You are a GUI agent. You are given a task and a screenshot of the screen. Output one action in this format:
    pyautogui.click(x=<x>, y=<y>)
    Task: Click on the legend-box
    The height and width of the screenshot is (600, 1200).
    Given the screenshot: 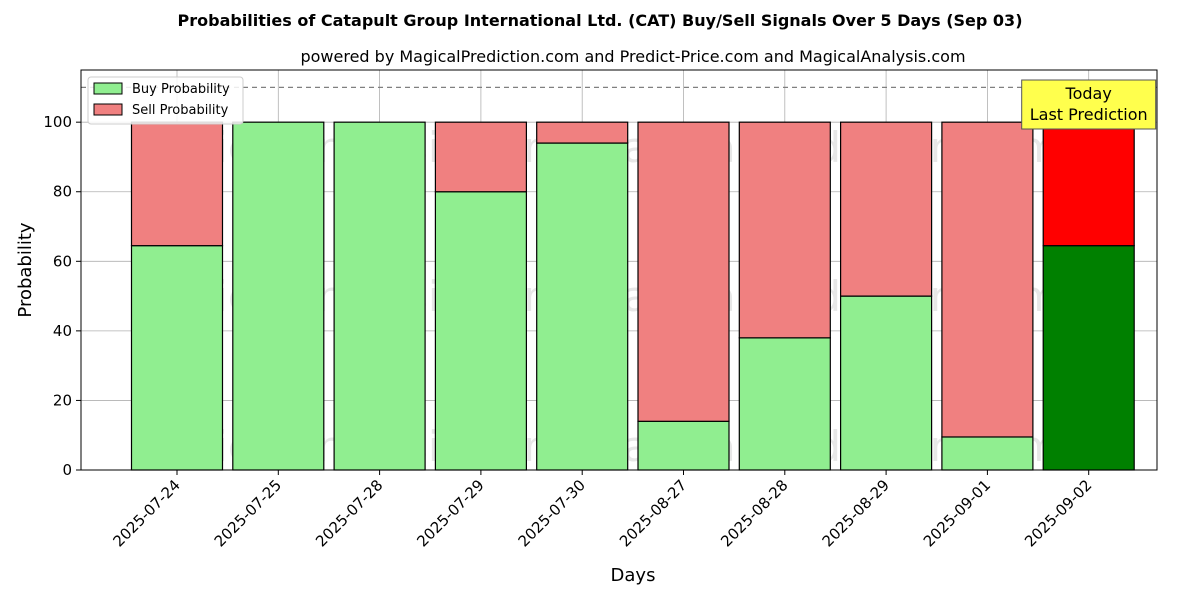 What is the action you would take?
    pyautogui.click(x=165, y=100)
    